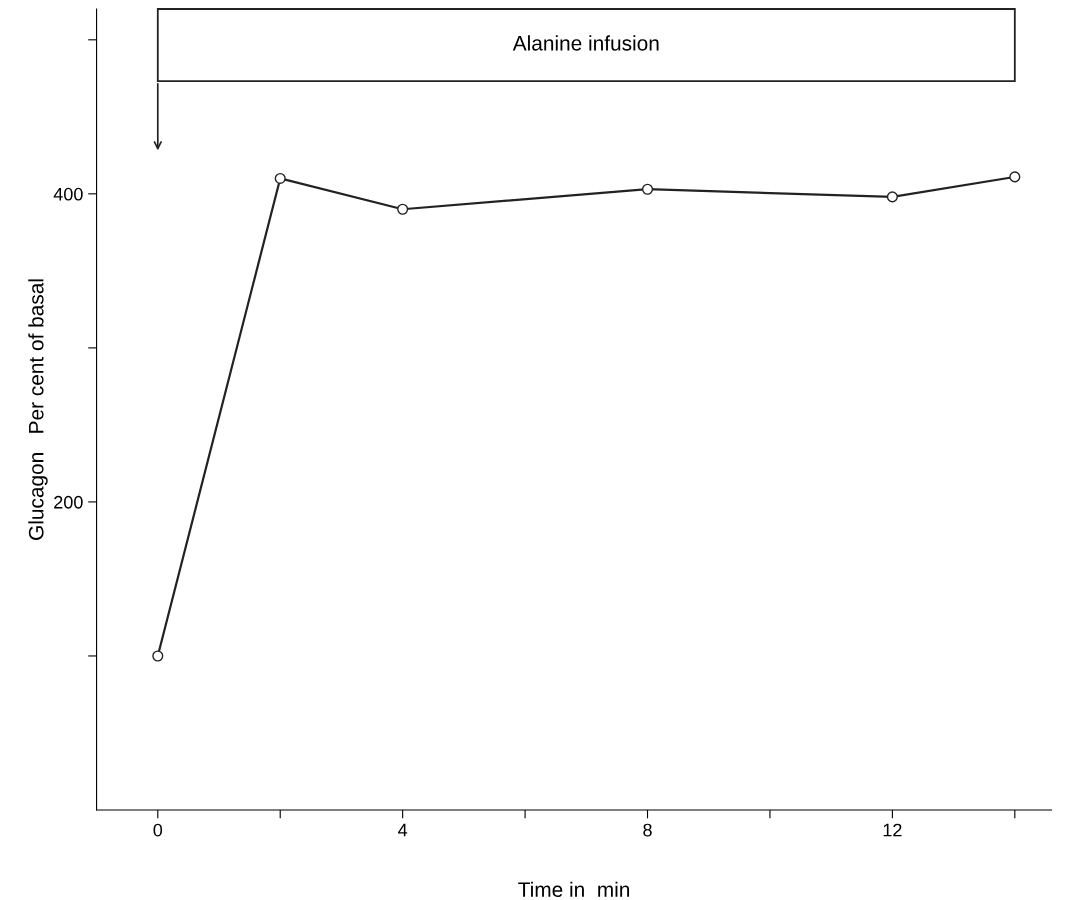 The height and width of the screenshot is (900, 1073). What do you see at coordinates (68, 194) in the screenshot?
I see `y-tick-label: 400` at bounding box center [68, 194].